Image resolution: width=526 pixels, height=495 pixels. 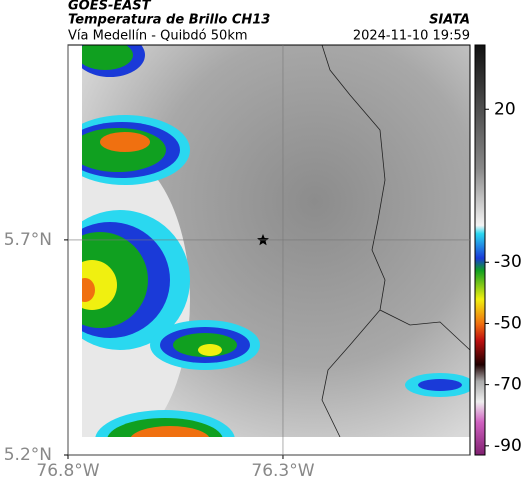 I want to click on colorbar-tick-label: -90, so click(x=508, y=446).